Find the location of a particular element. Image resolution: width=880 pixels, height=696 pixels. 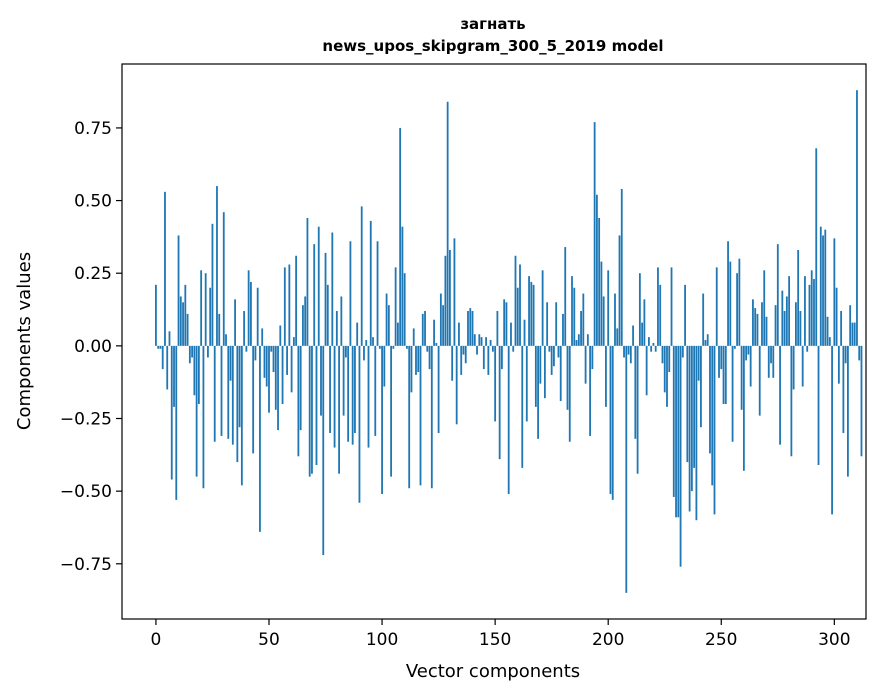

x-tick-label: 100 is located at coordinates (382, 640).